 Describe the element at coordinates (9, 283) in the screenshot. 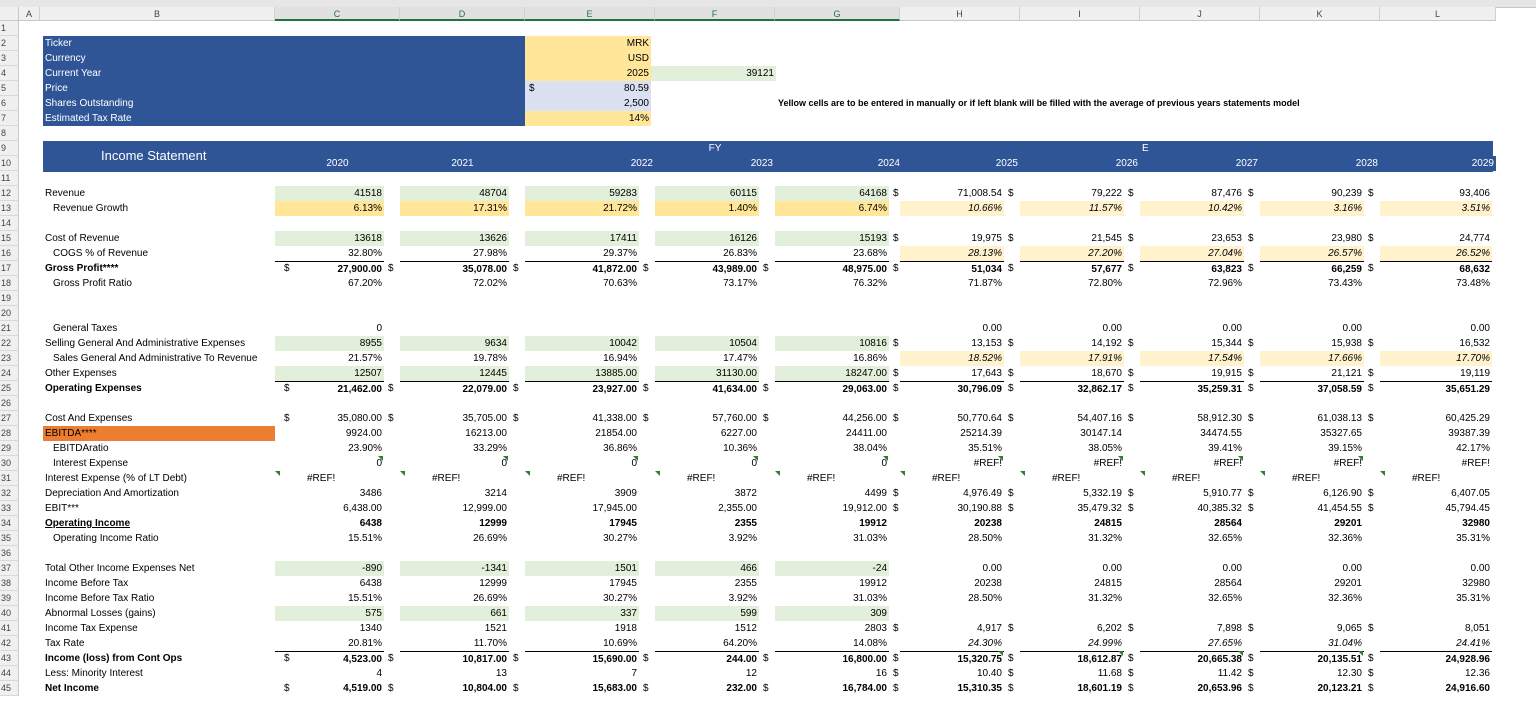

I see `row-header: 18` at that location.